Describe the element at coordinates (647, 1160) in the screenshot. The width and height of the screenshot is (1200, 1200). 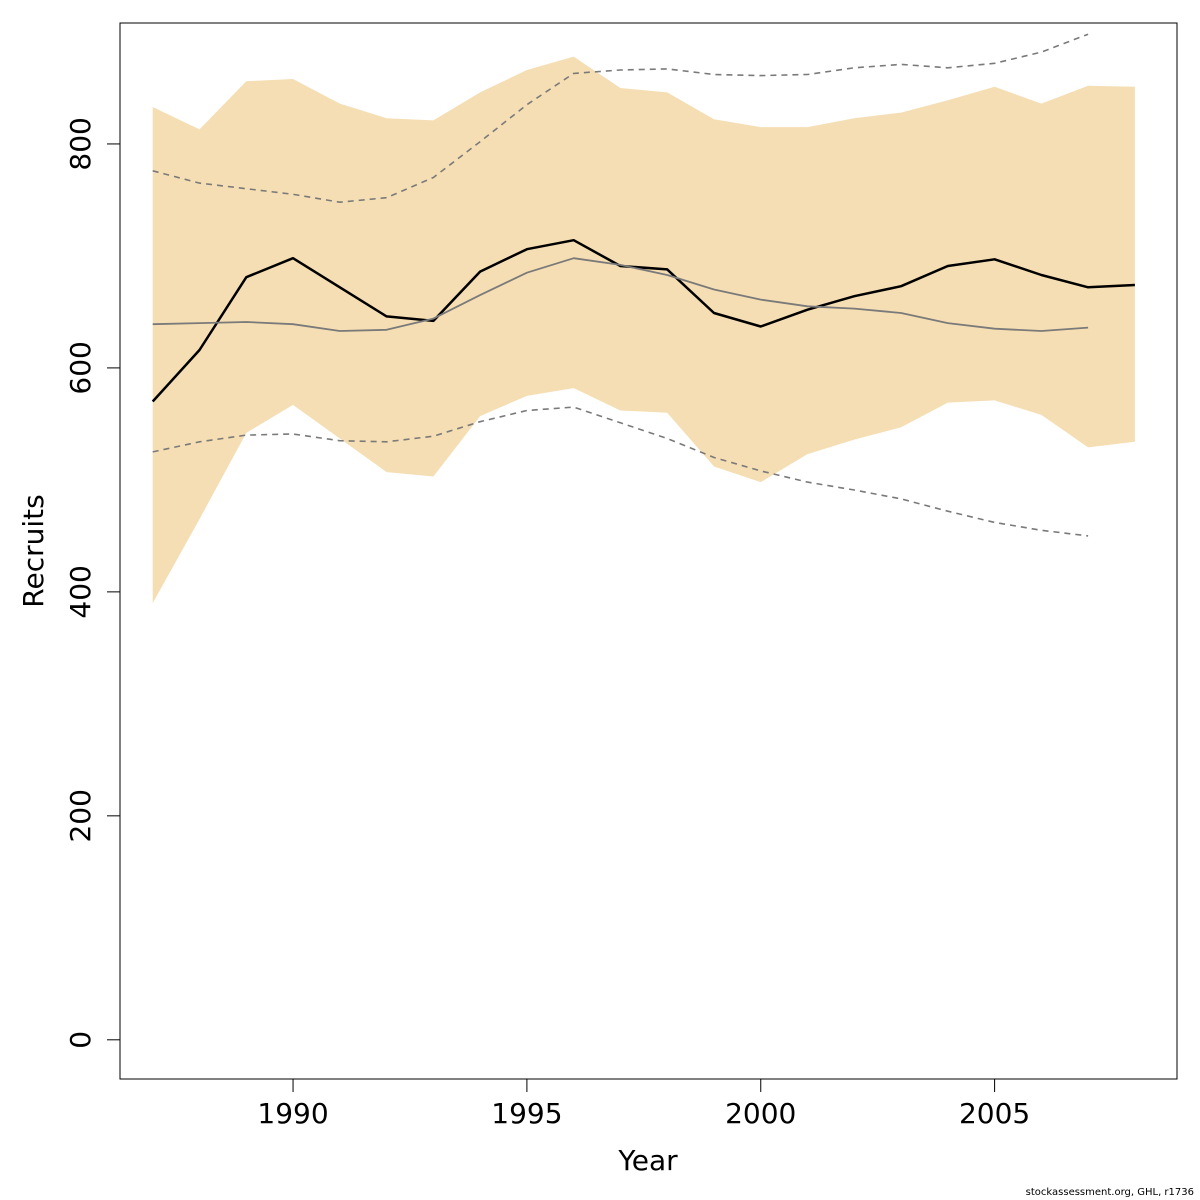
I see `x-axis-title: Year` at that location.